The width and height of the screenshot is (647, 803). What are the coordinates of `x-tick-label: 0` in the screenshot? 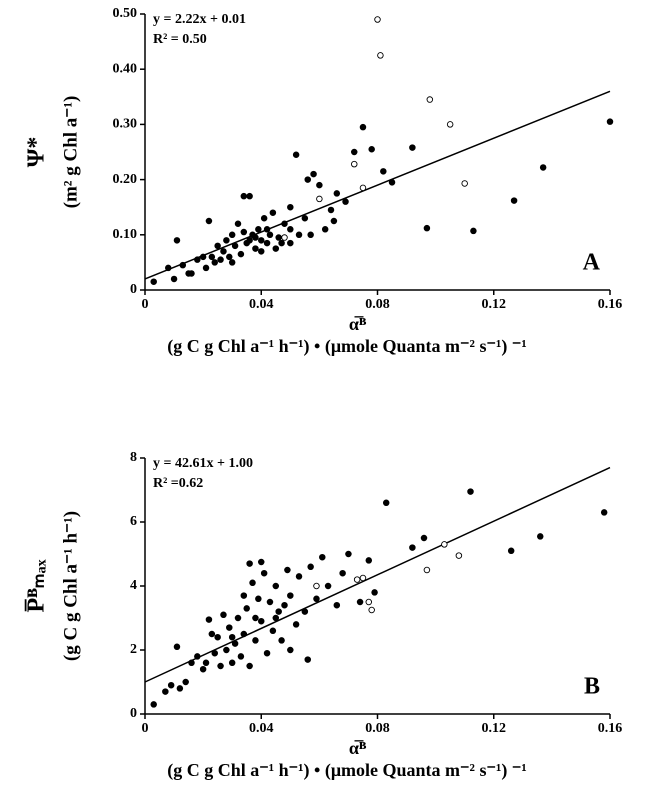 It's located at (145, 304).